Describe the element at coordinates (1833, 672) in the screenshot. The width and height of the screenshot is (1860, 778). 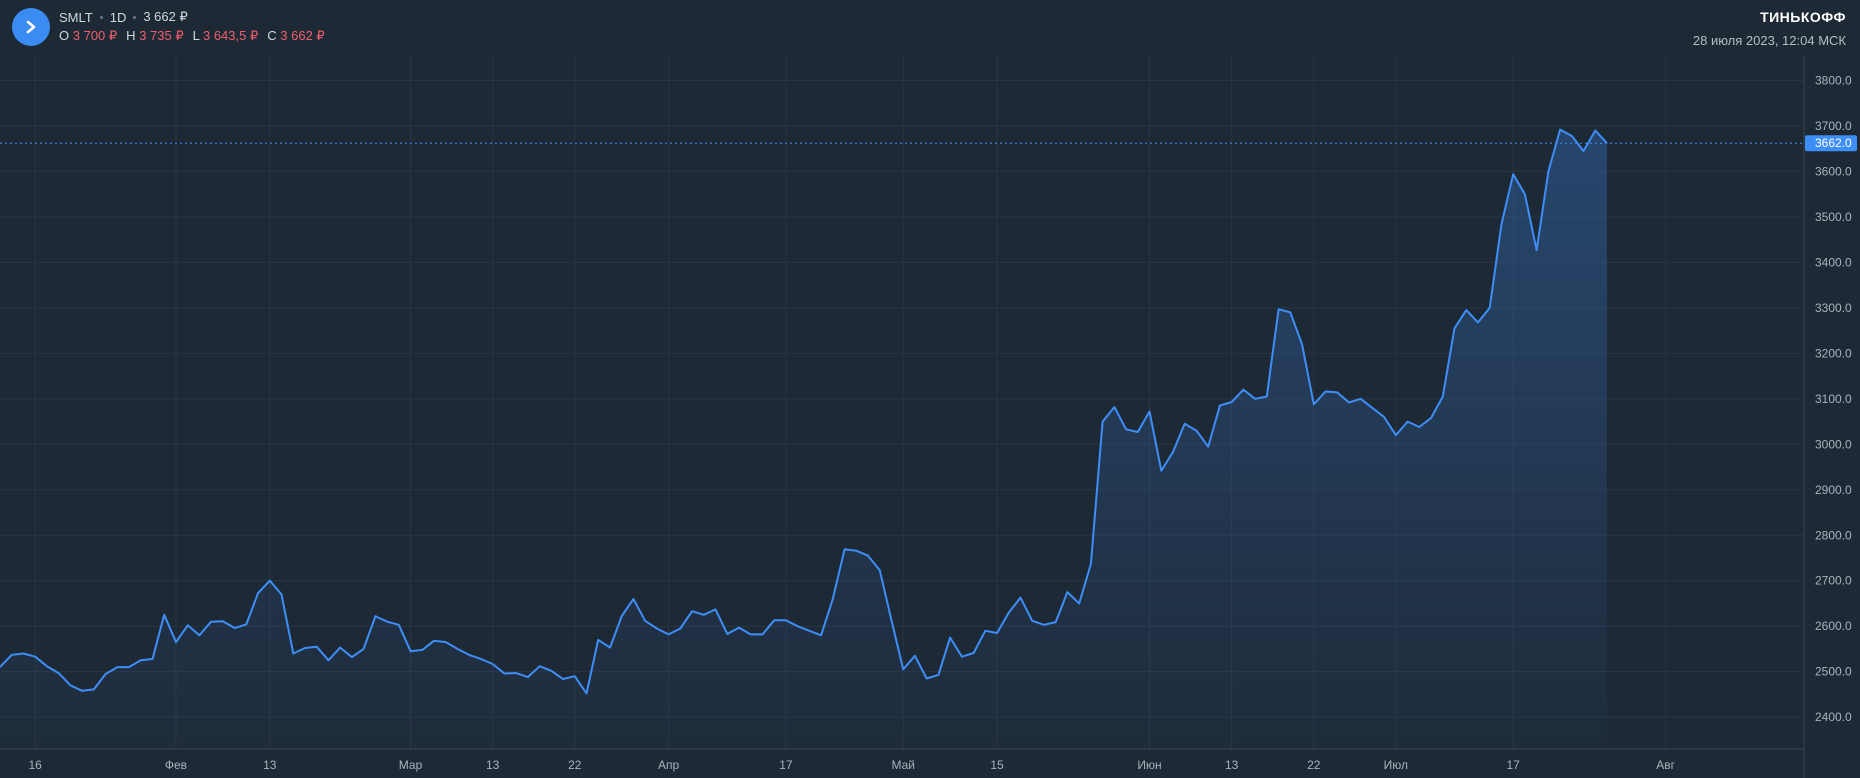
I see `y-tick-label: 2500.0` at that location.